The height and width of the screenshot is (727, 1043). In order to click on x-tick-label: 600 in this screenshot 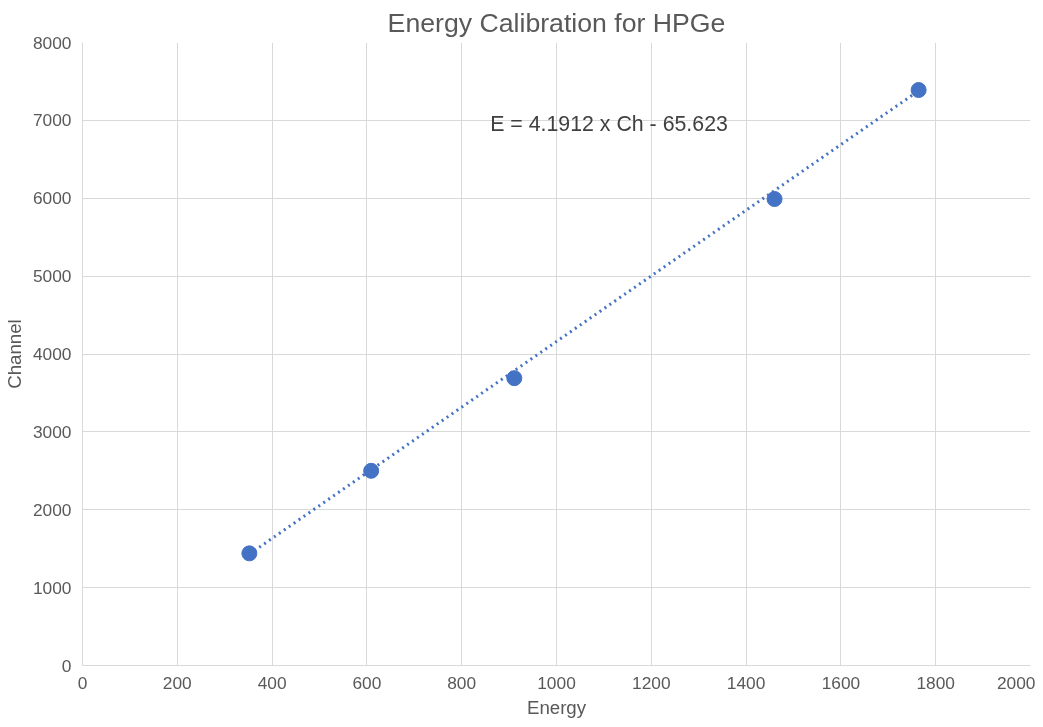, I will do `click(367, 682)`.